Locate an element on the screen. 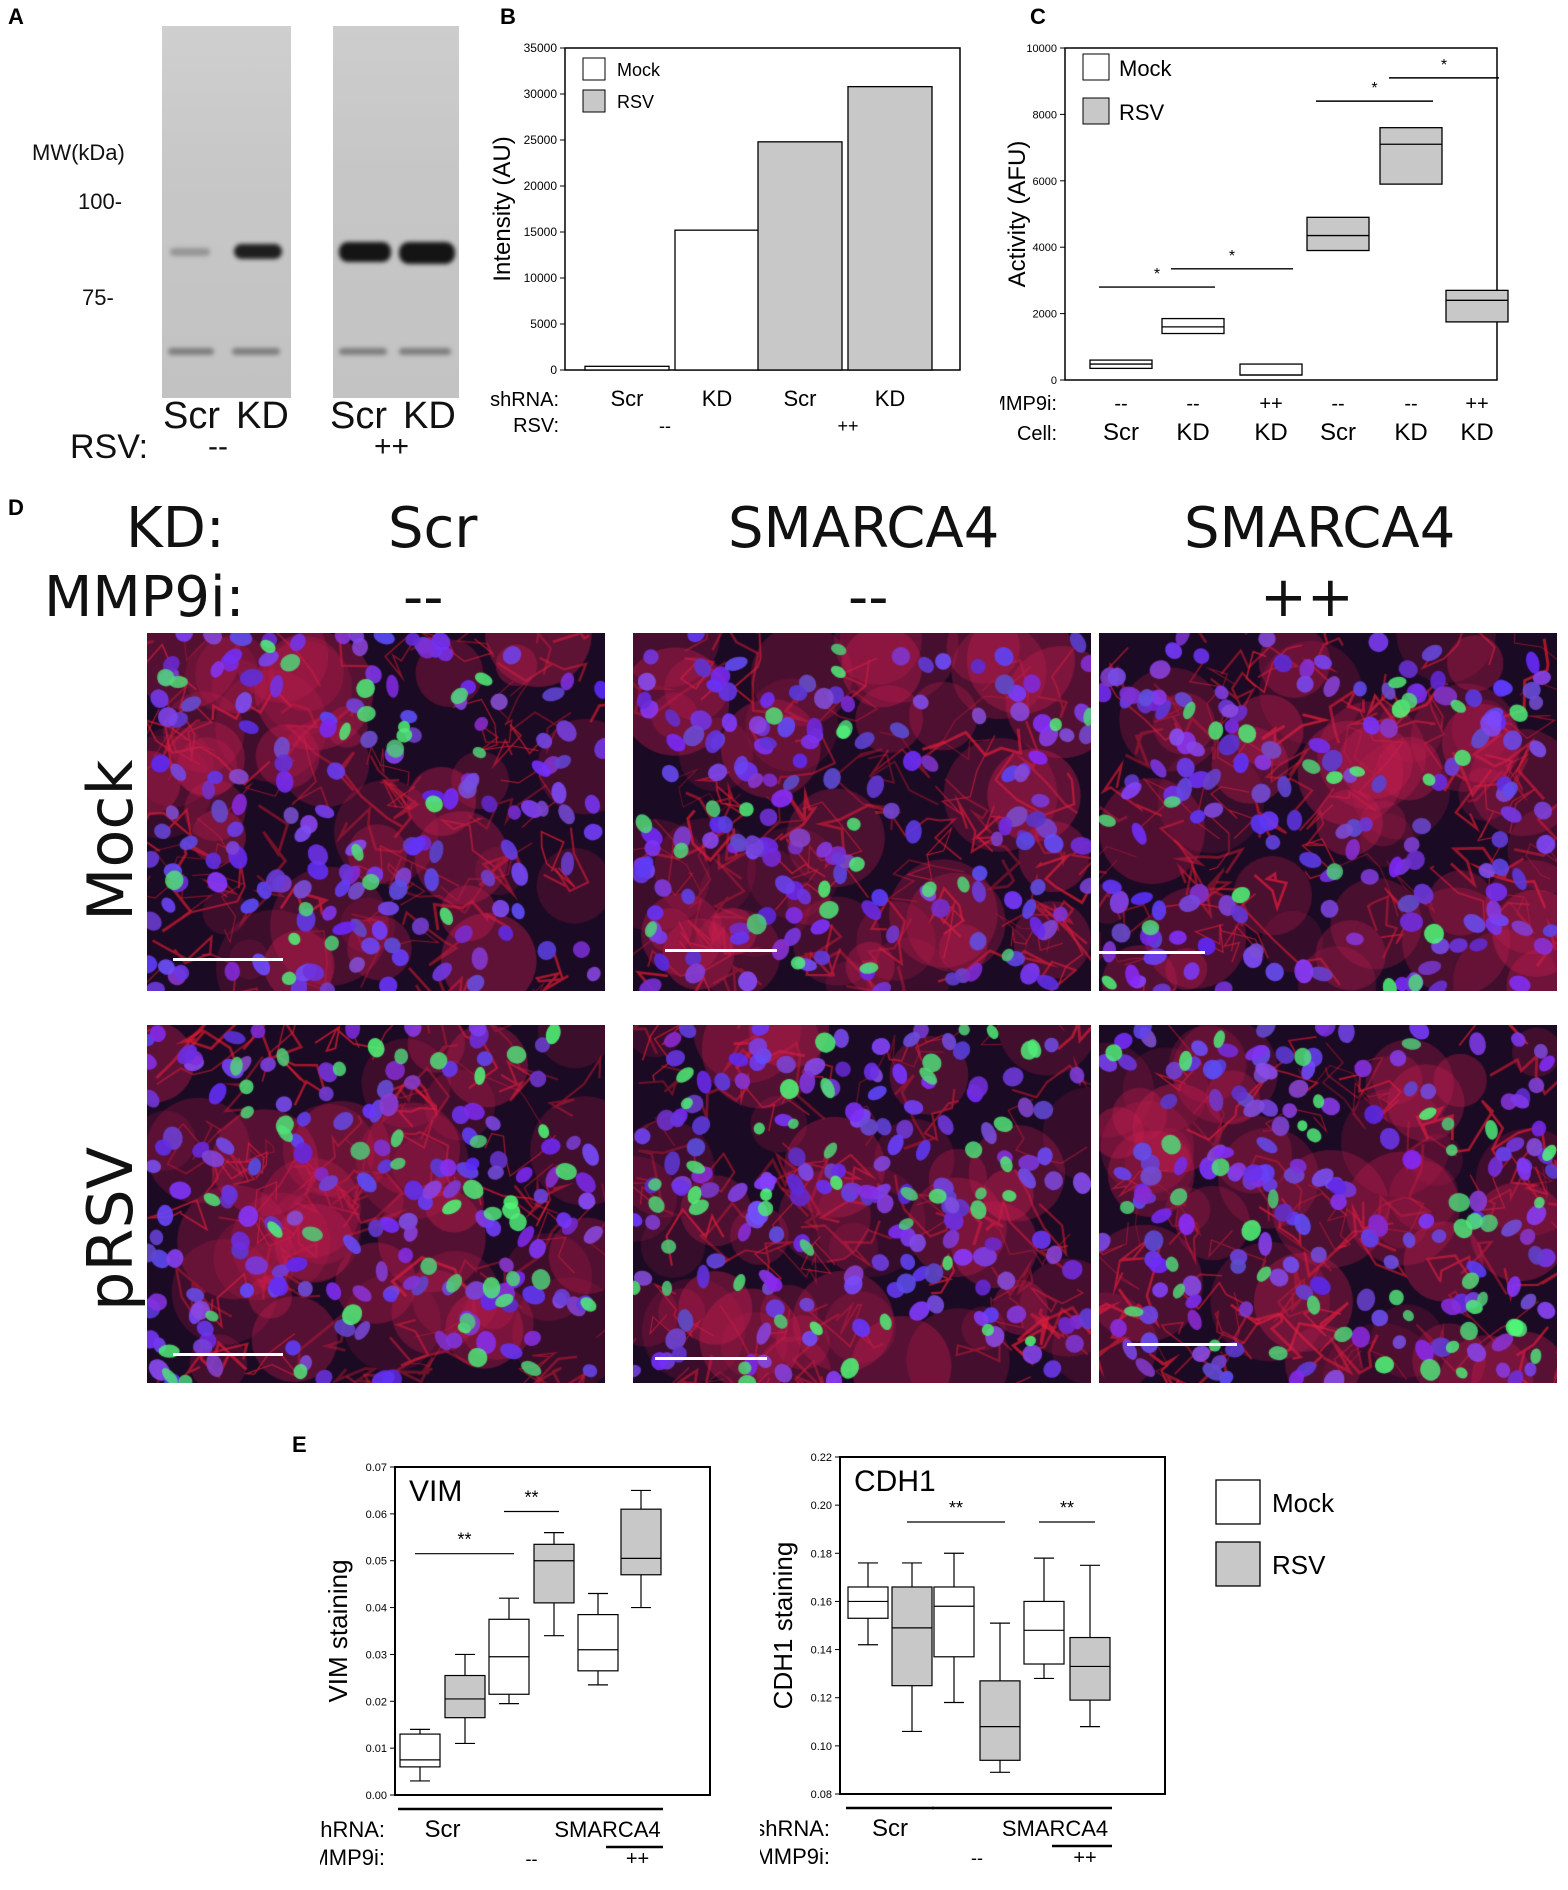  column-mmp-scr: -- is located at coordinates (423, 597).